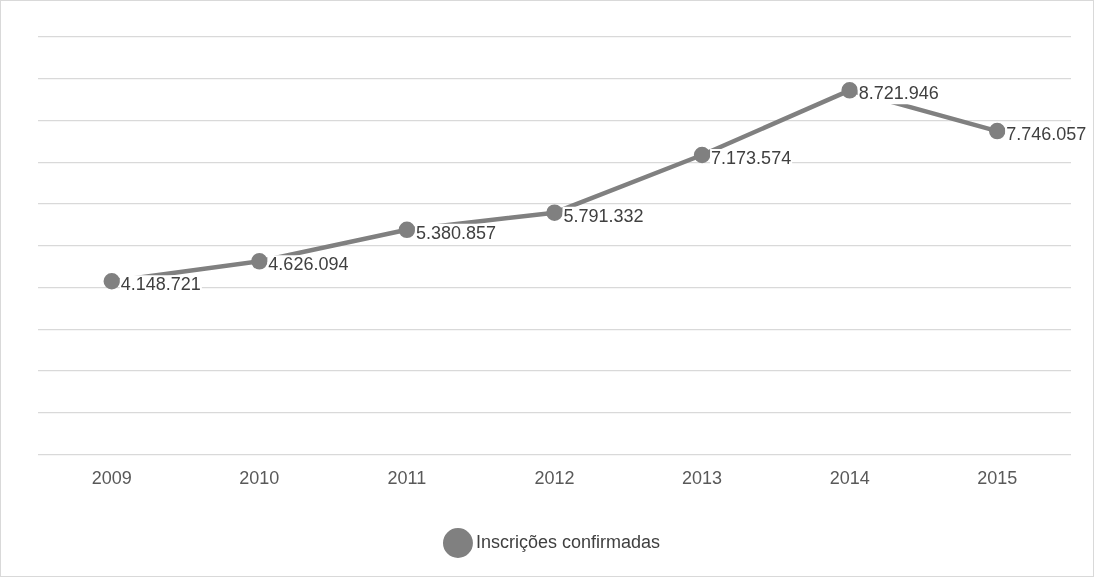 This screenshot has width=1094, height=577. What do you see at coordinates (603, 215) in the screenshot?
I see `data-label: 5.791.332` at bounding box center [603, 215].